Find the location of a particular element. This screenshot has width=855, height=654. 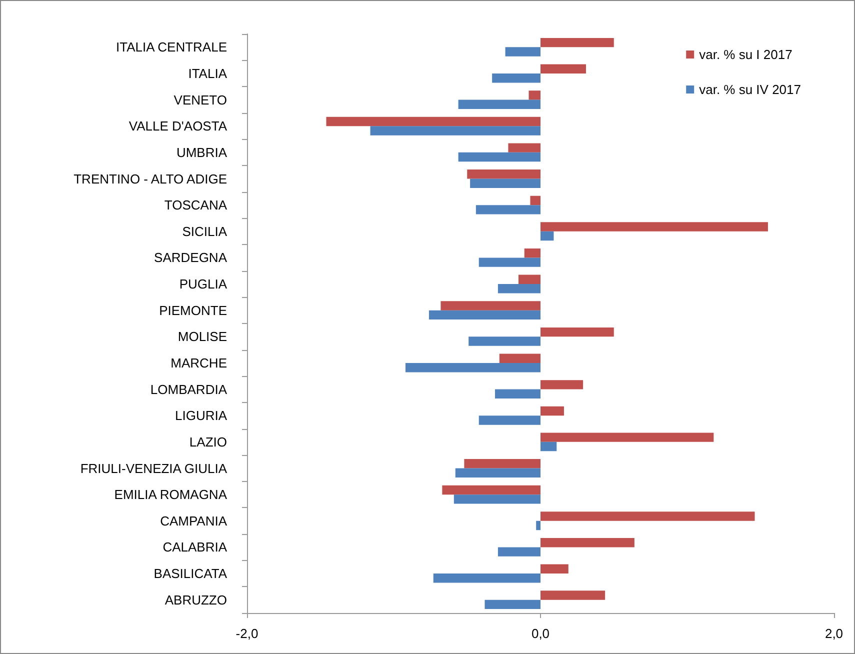

y-tick-label: PIEMONTE is located at coordinates (193, 310).